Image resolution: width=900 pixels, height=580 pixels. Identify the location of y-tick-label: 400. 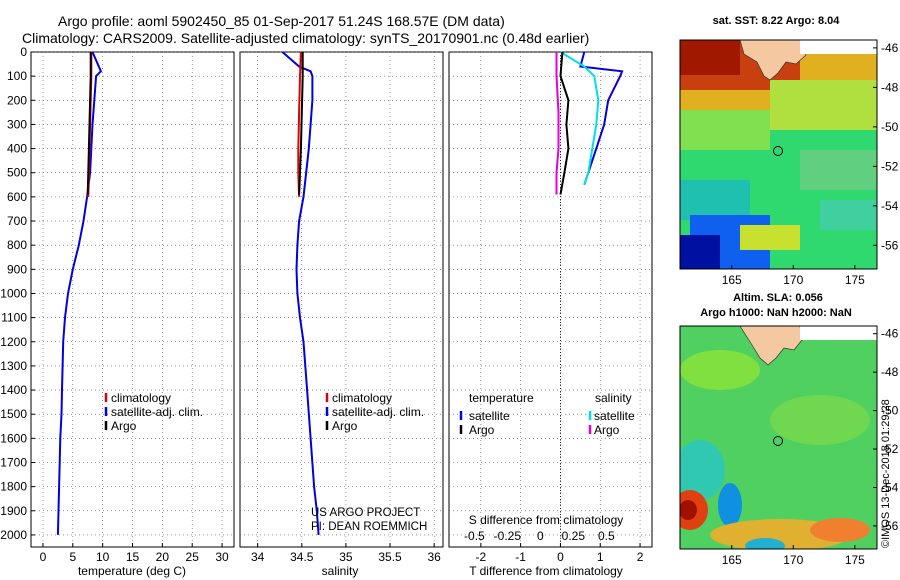
(17, 149).